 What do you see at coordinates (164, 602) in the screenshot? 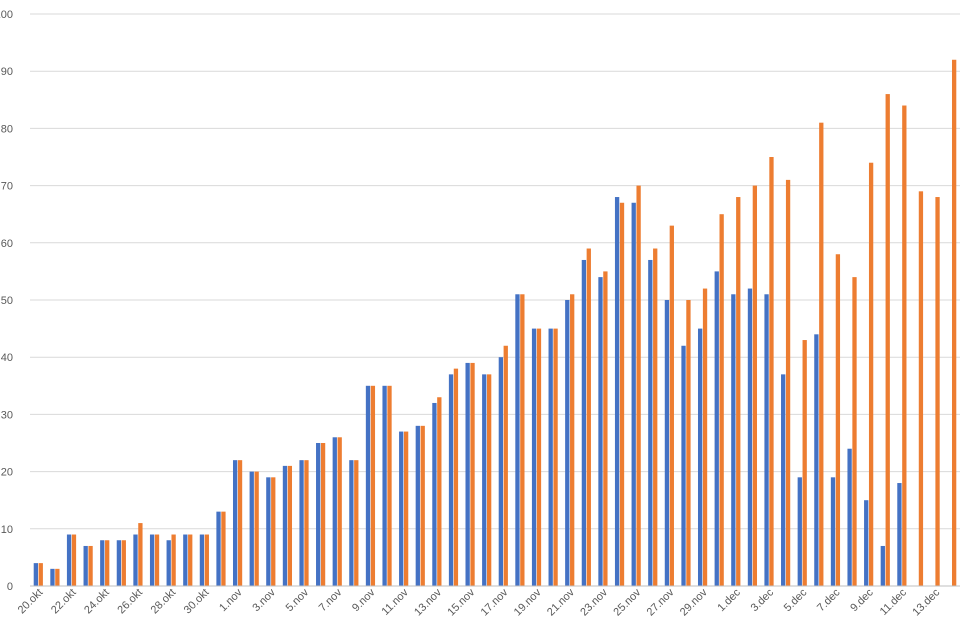
I see `x-tick-label: 28.okt` at bounding box center [164, 602].